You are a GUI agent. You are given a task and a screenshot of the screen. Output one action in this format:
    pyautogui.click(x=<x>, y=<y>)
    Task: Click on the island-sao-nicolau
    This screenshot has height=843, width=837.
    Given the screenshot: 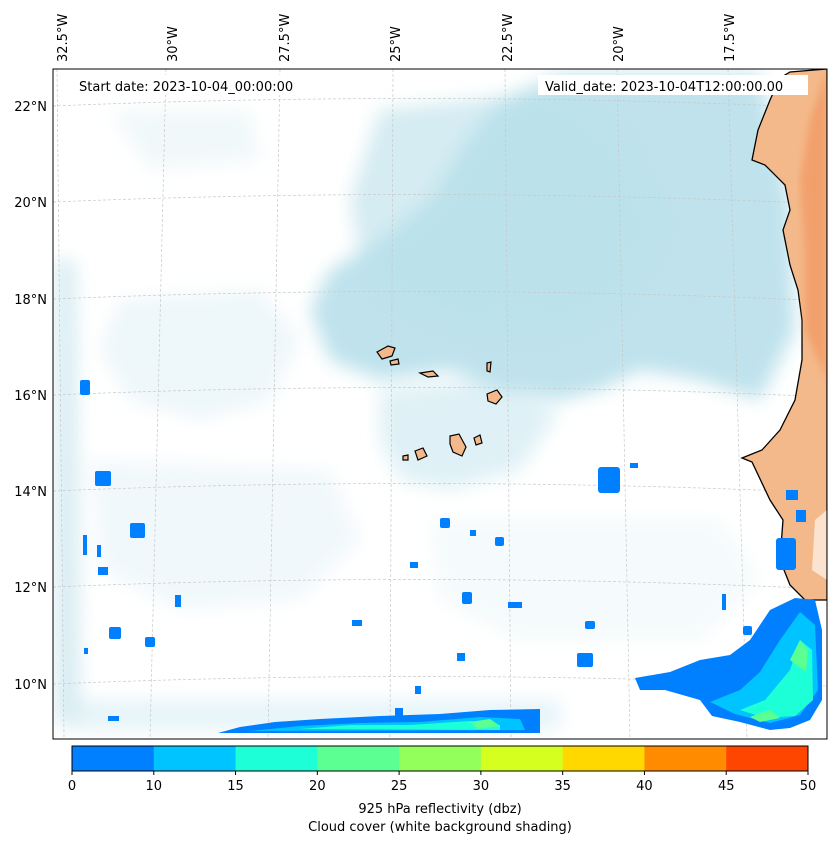 What is the action you would take?
    pyautogui.click(x=429, y=374)
    